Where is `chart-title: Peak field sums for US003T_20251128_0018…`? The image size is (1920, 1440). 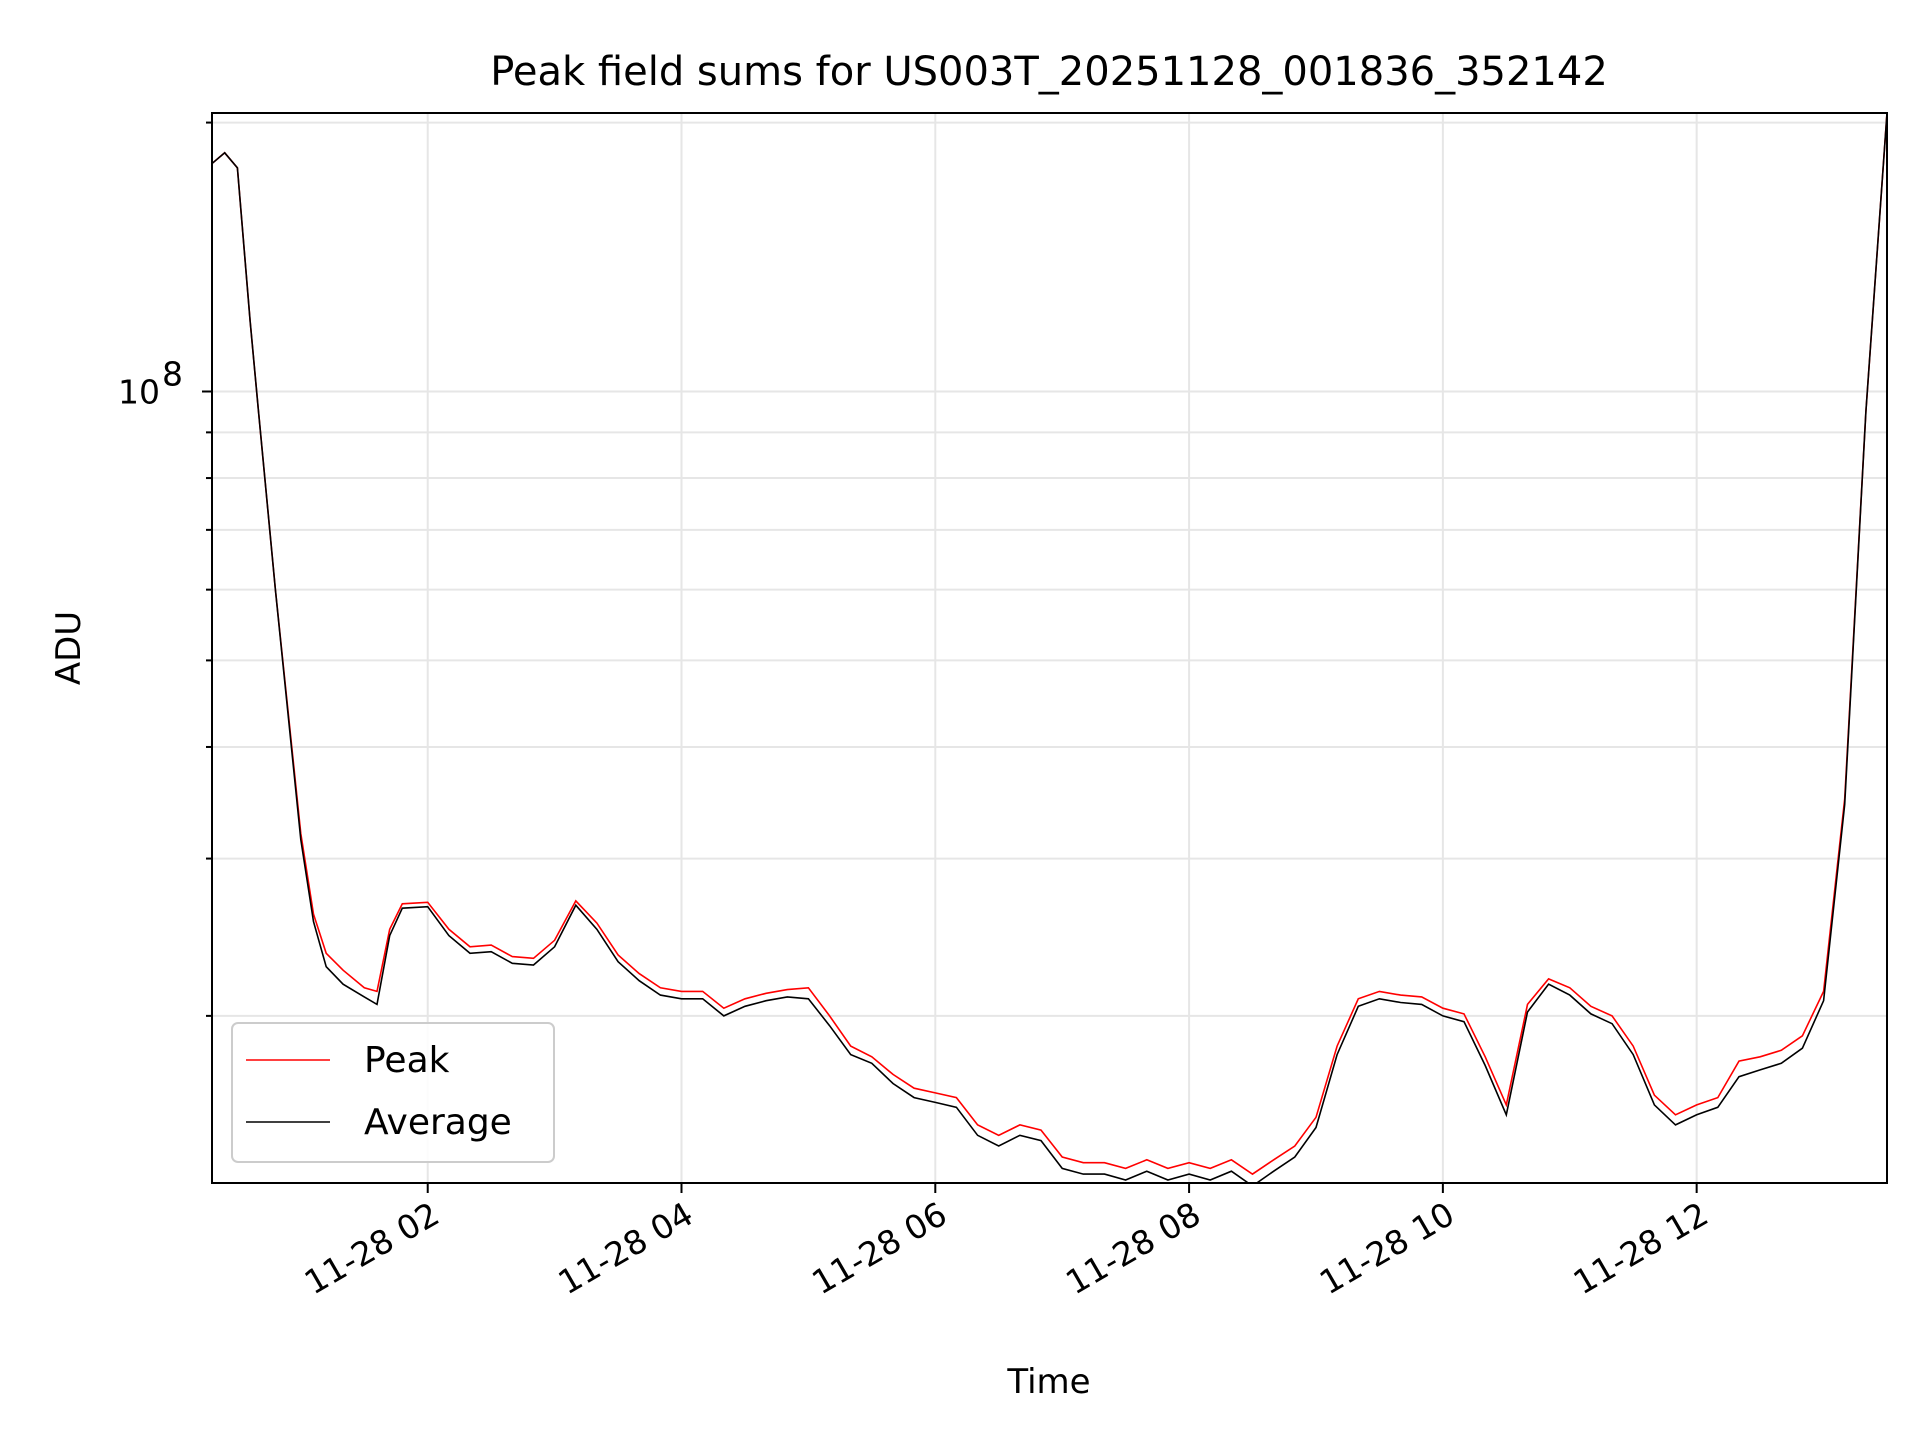
chart-title: Peak field sums for US003T_20251128_0018… is located at coordinates (1049, 72).